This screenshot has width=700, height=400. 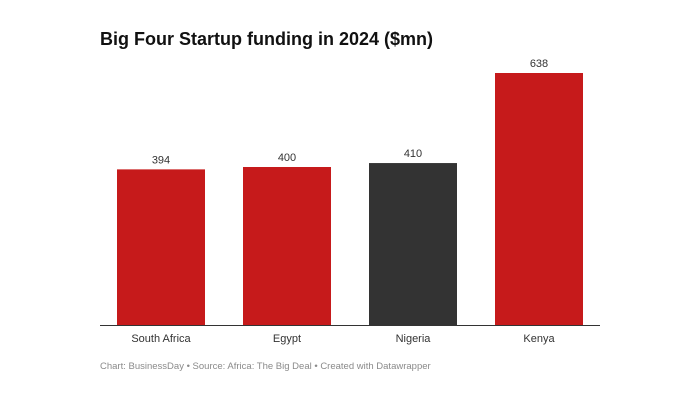 I want to click on bar-south-africa, so click(x=161, y=247).